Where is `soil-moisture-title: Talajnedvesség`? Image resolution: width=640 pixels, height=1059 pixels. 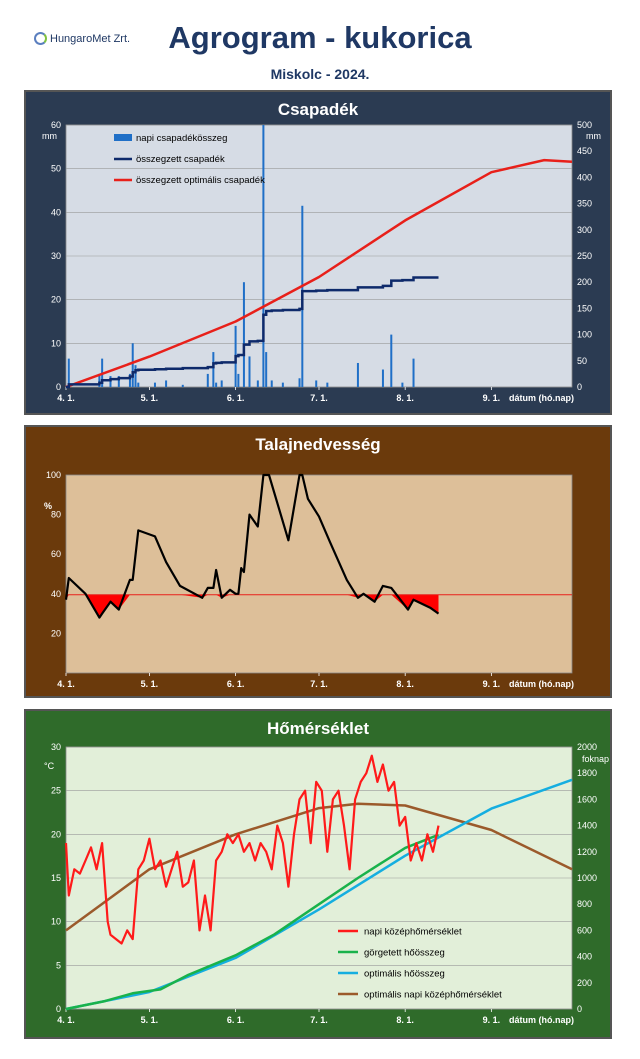
soil-moisture-title: Talajnedvesség is located at coordinates (318, 444).